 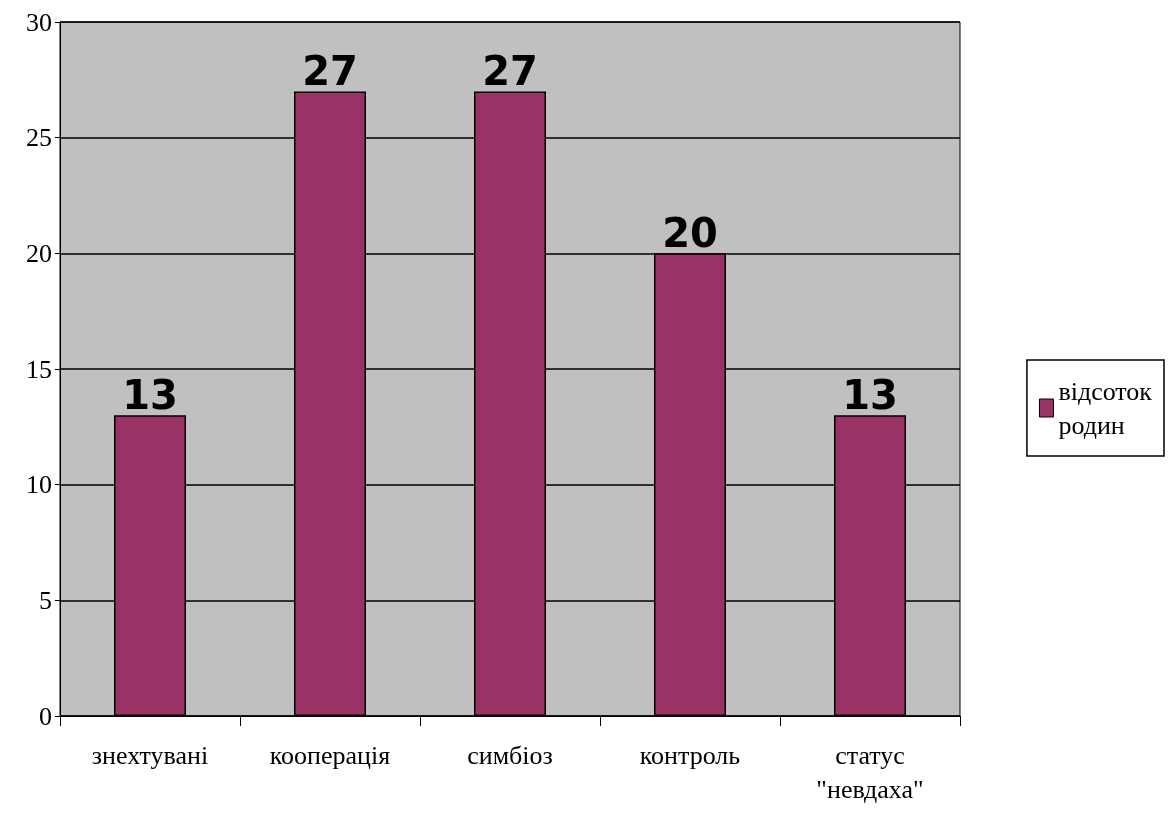 I want to click on y-tick-label: 10, so click(x=39, y=485).